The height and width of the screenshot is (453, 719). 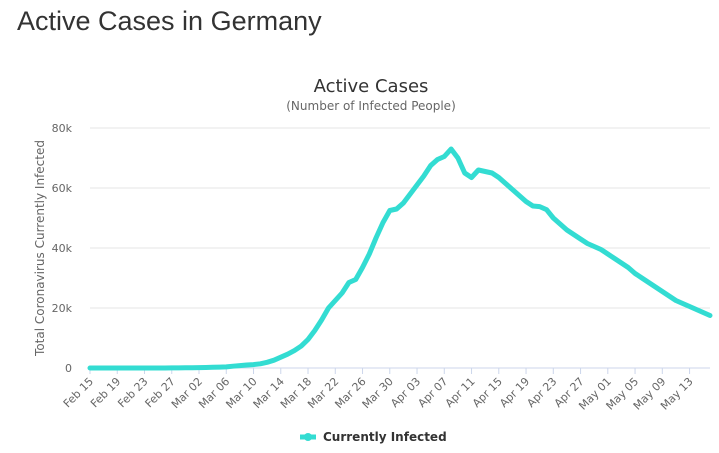 I want to click on legend-item-currently-infected: Currently Infected, so click(x=373, y=437).